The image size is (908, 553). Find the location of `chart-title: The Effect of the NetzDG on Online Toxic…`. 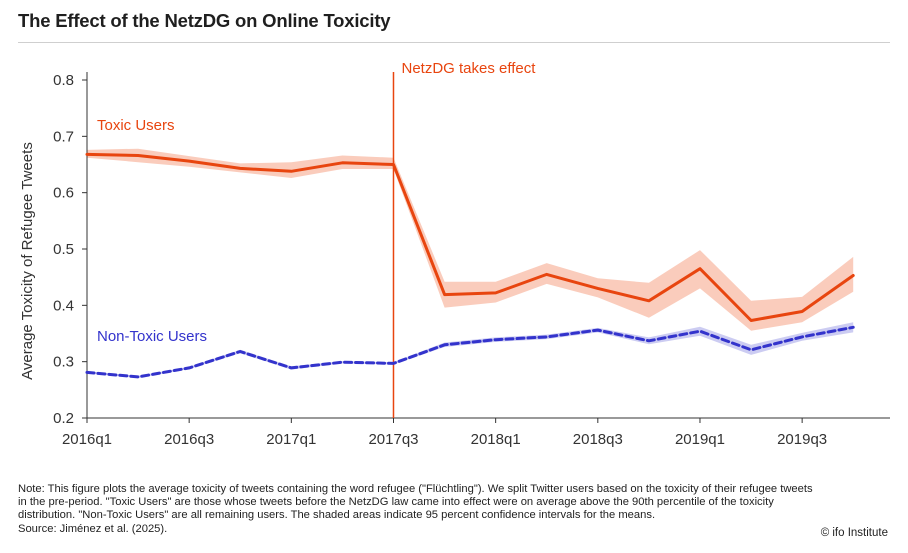

chart-title: The Effect of the NetzDG on Online Toxic… is located at coordinates (204, 20).